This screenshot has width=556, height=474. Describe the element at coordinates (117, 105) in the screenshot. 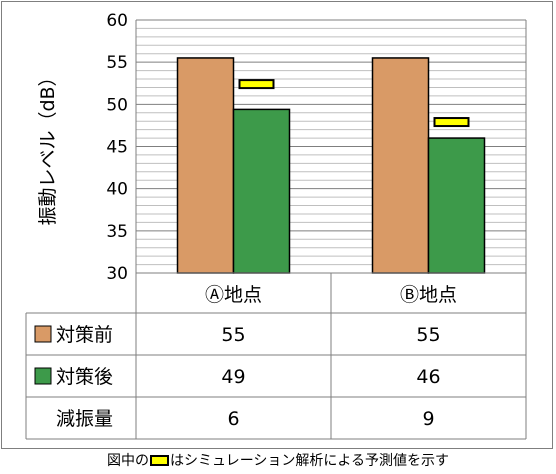

I see `y-tick-label: 50` at that location.